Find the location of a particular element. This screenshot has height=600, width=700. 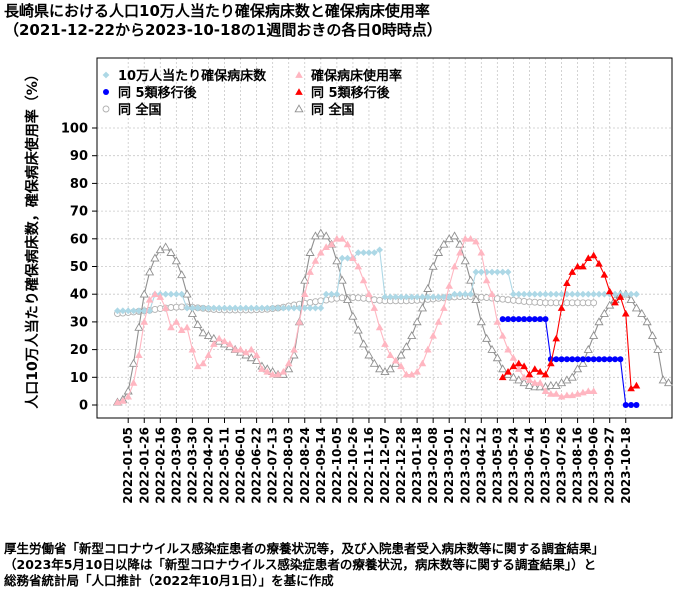

legend-item-beds_after: 同 5類移行後 is located at coordinates (150, 93).